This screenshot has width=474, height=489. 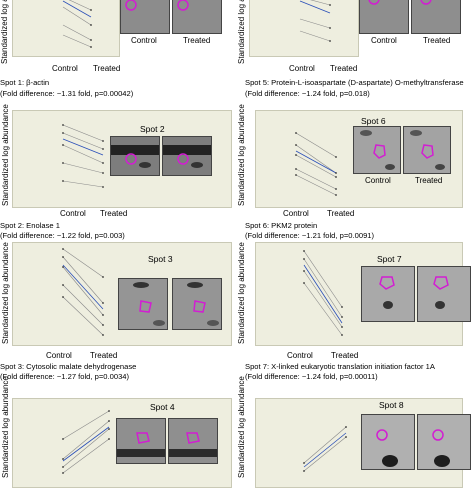 I want to click on caption-title: Spot 2: Enolase 1, so click(x=30, y=225).